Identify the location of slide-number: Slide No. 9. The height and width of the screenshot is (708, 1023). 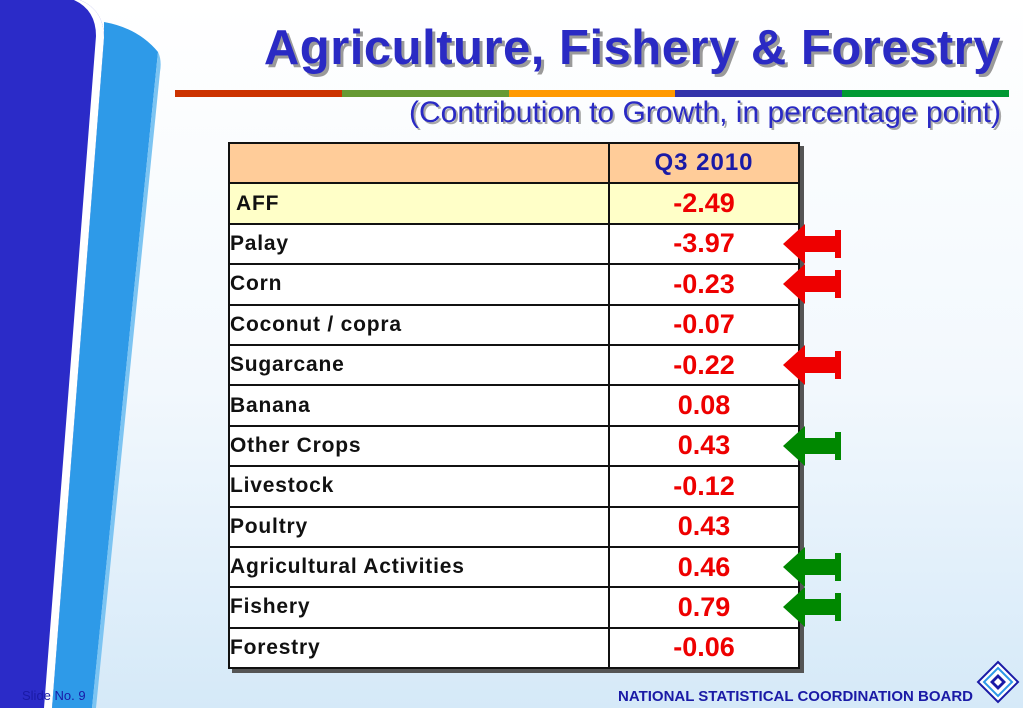
(54, 695).